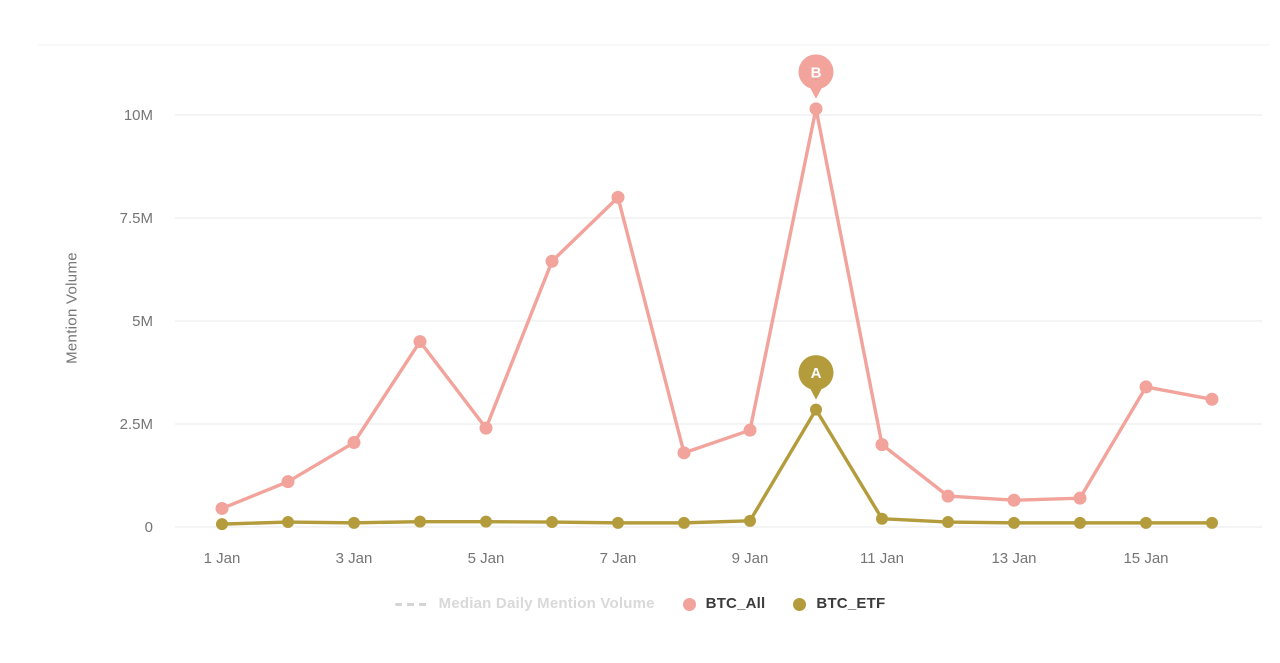  I want to click on data-point-btc_etf-day16, so click(1212, 522).